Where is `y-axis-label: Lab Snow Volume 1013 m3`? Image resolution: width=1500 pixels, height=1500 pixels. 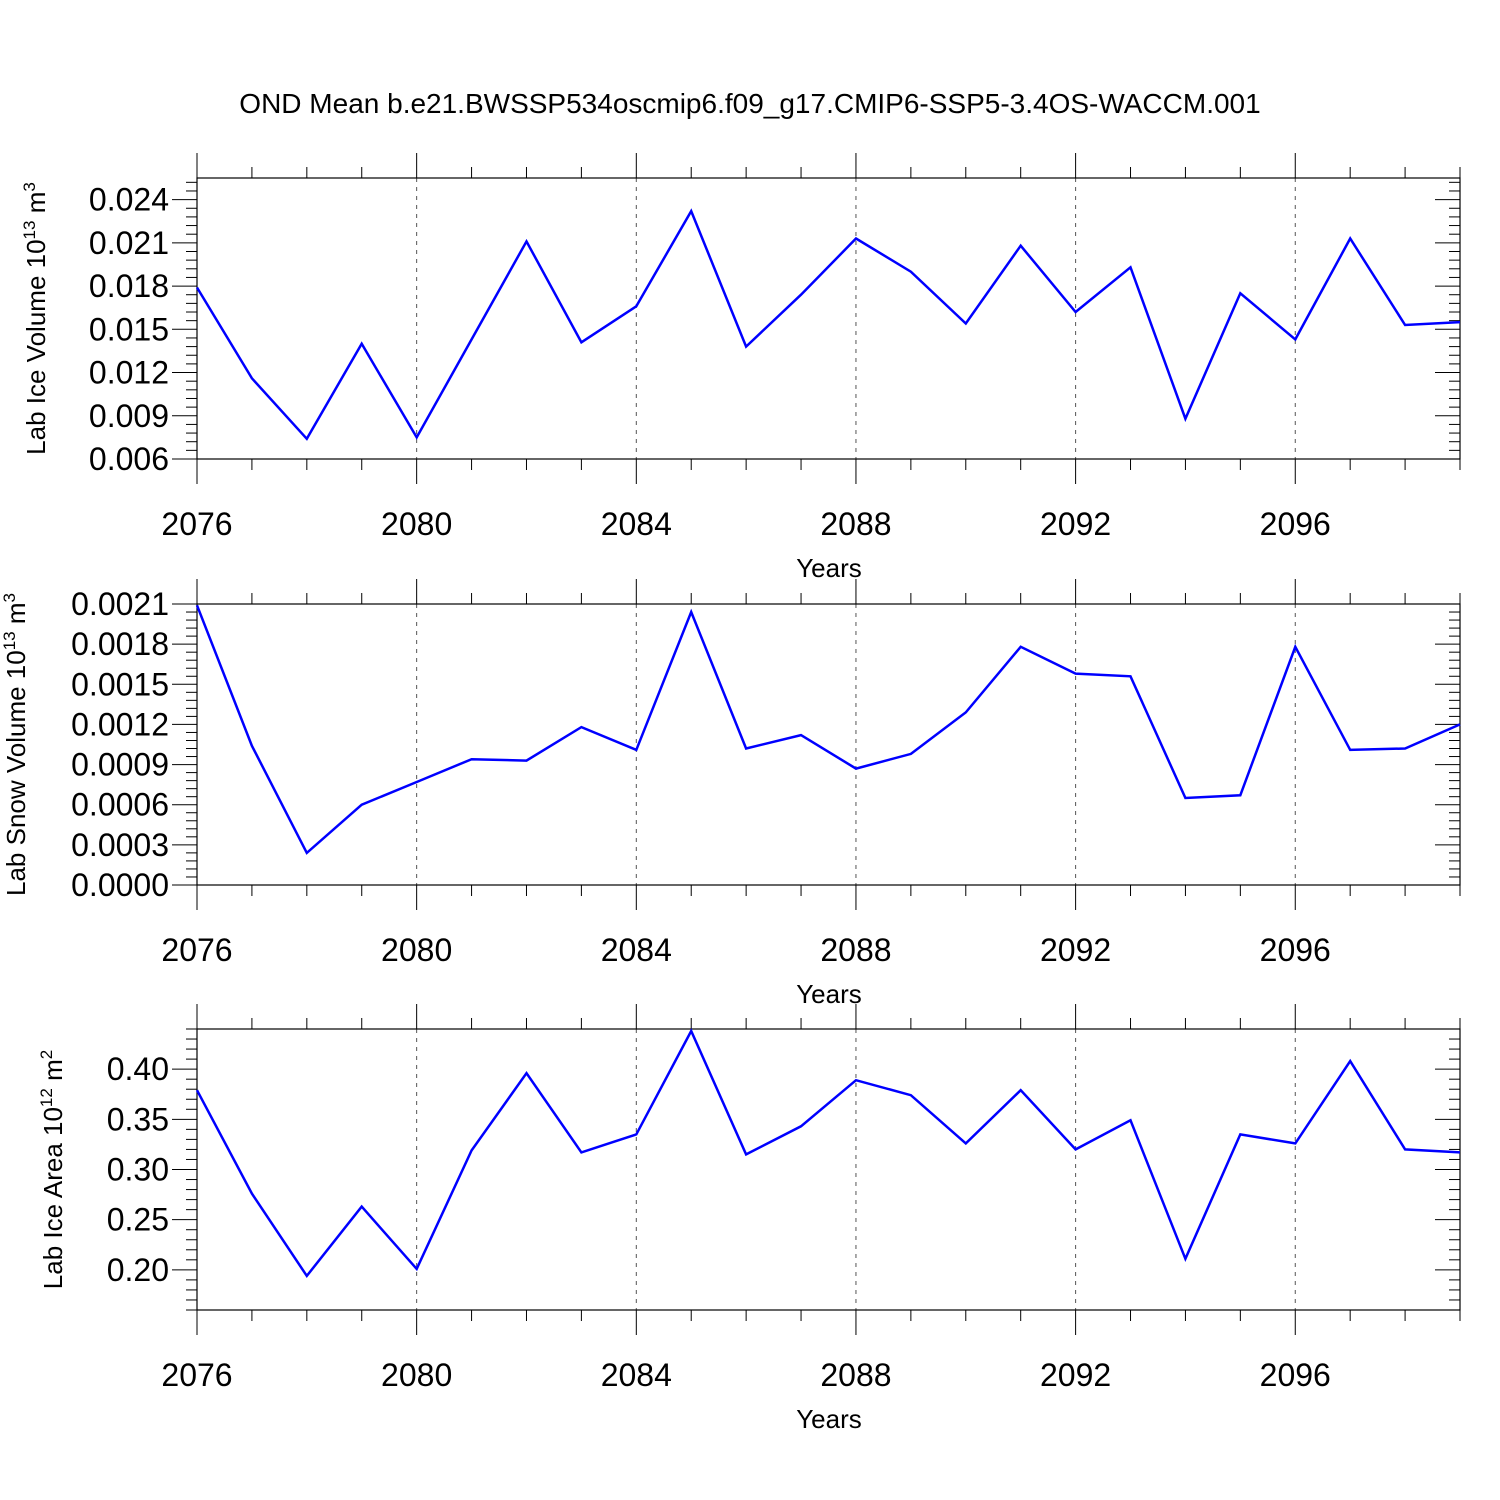
y-axis-label: Lab Snow Volume 1013 m3 is located at coordinates (15, 744).